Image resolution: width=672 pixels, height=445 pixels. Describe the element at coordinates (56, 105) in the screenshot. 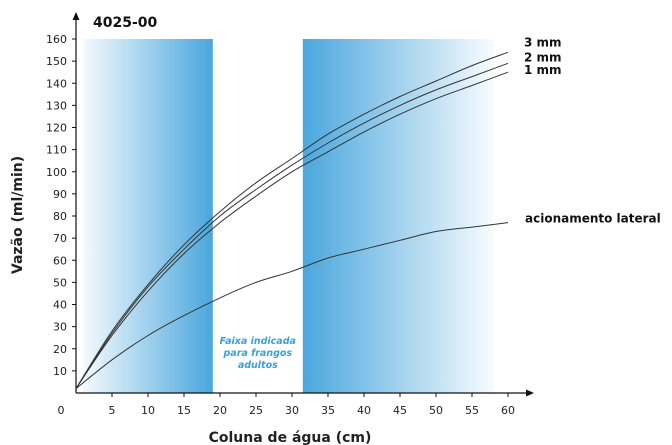

I see `y-tick-label: 130` at that location.